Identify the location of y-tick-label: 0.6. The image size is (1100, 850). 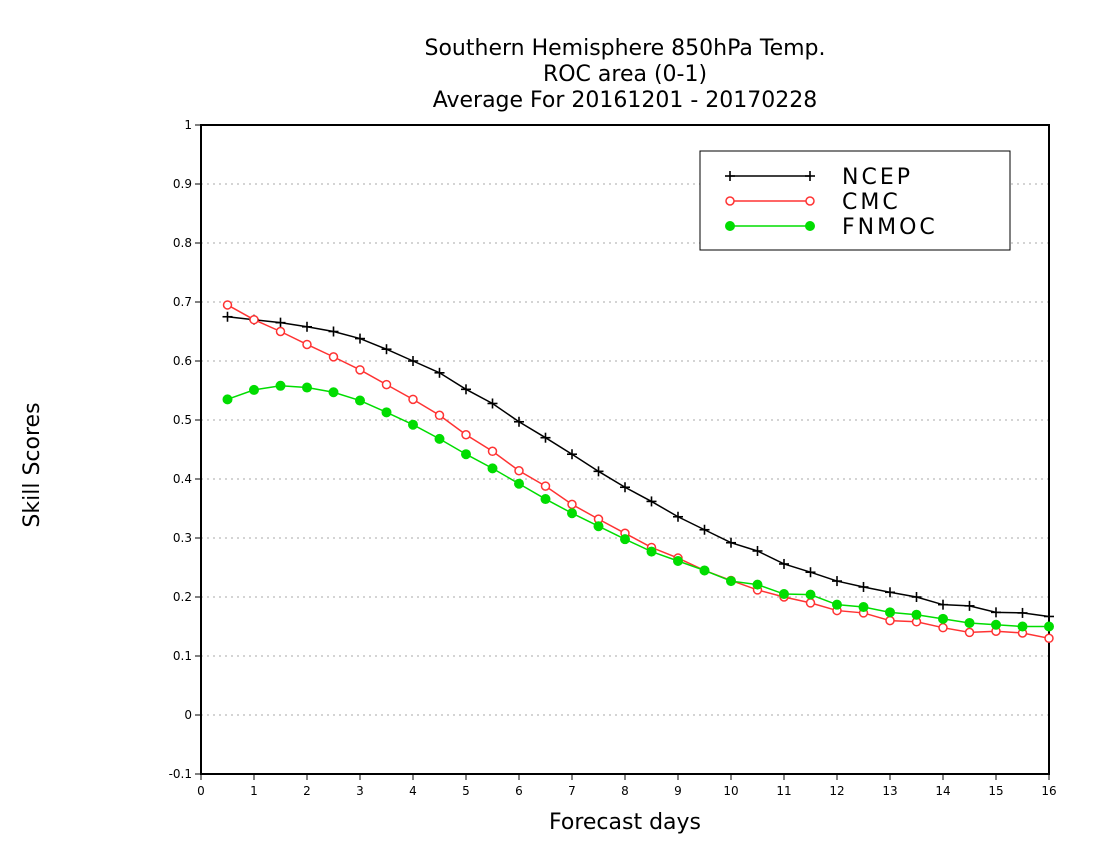
(182, 361).